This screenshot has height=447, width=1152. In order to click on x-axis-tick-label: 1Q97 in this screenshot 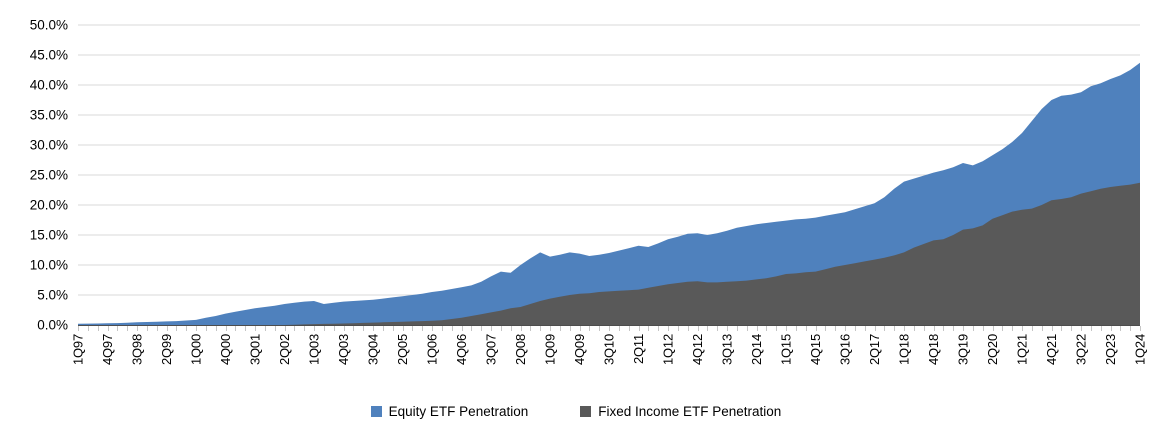, I will do `click(78, 349)`.